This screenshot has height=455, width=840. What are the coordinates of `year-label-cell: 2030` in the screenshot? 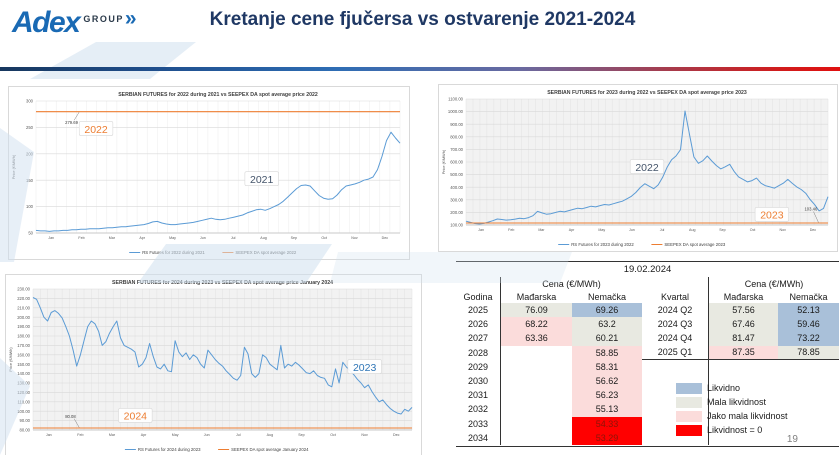 It's located at (478, 381).